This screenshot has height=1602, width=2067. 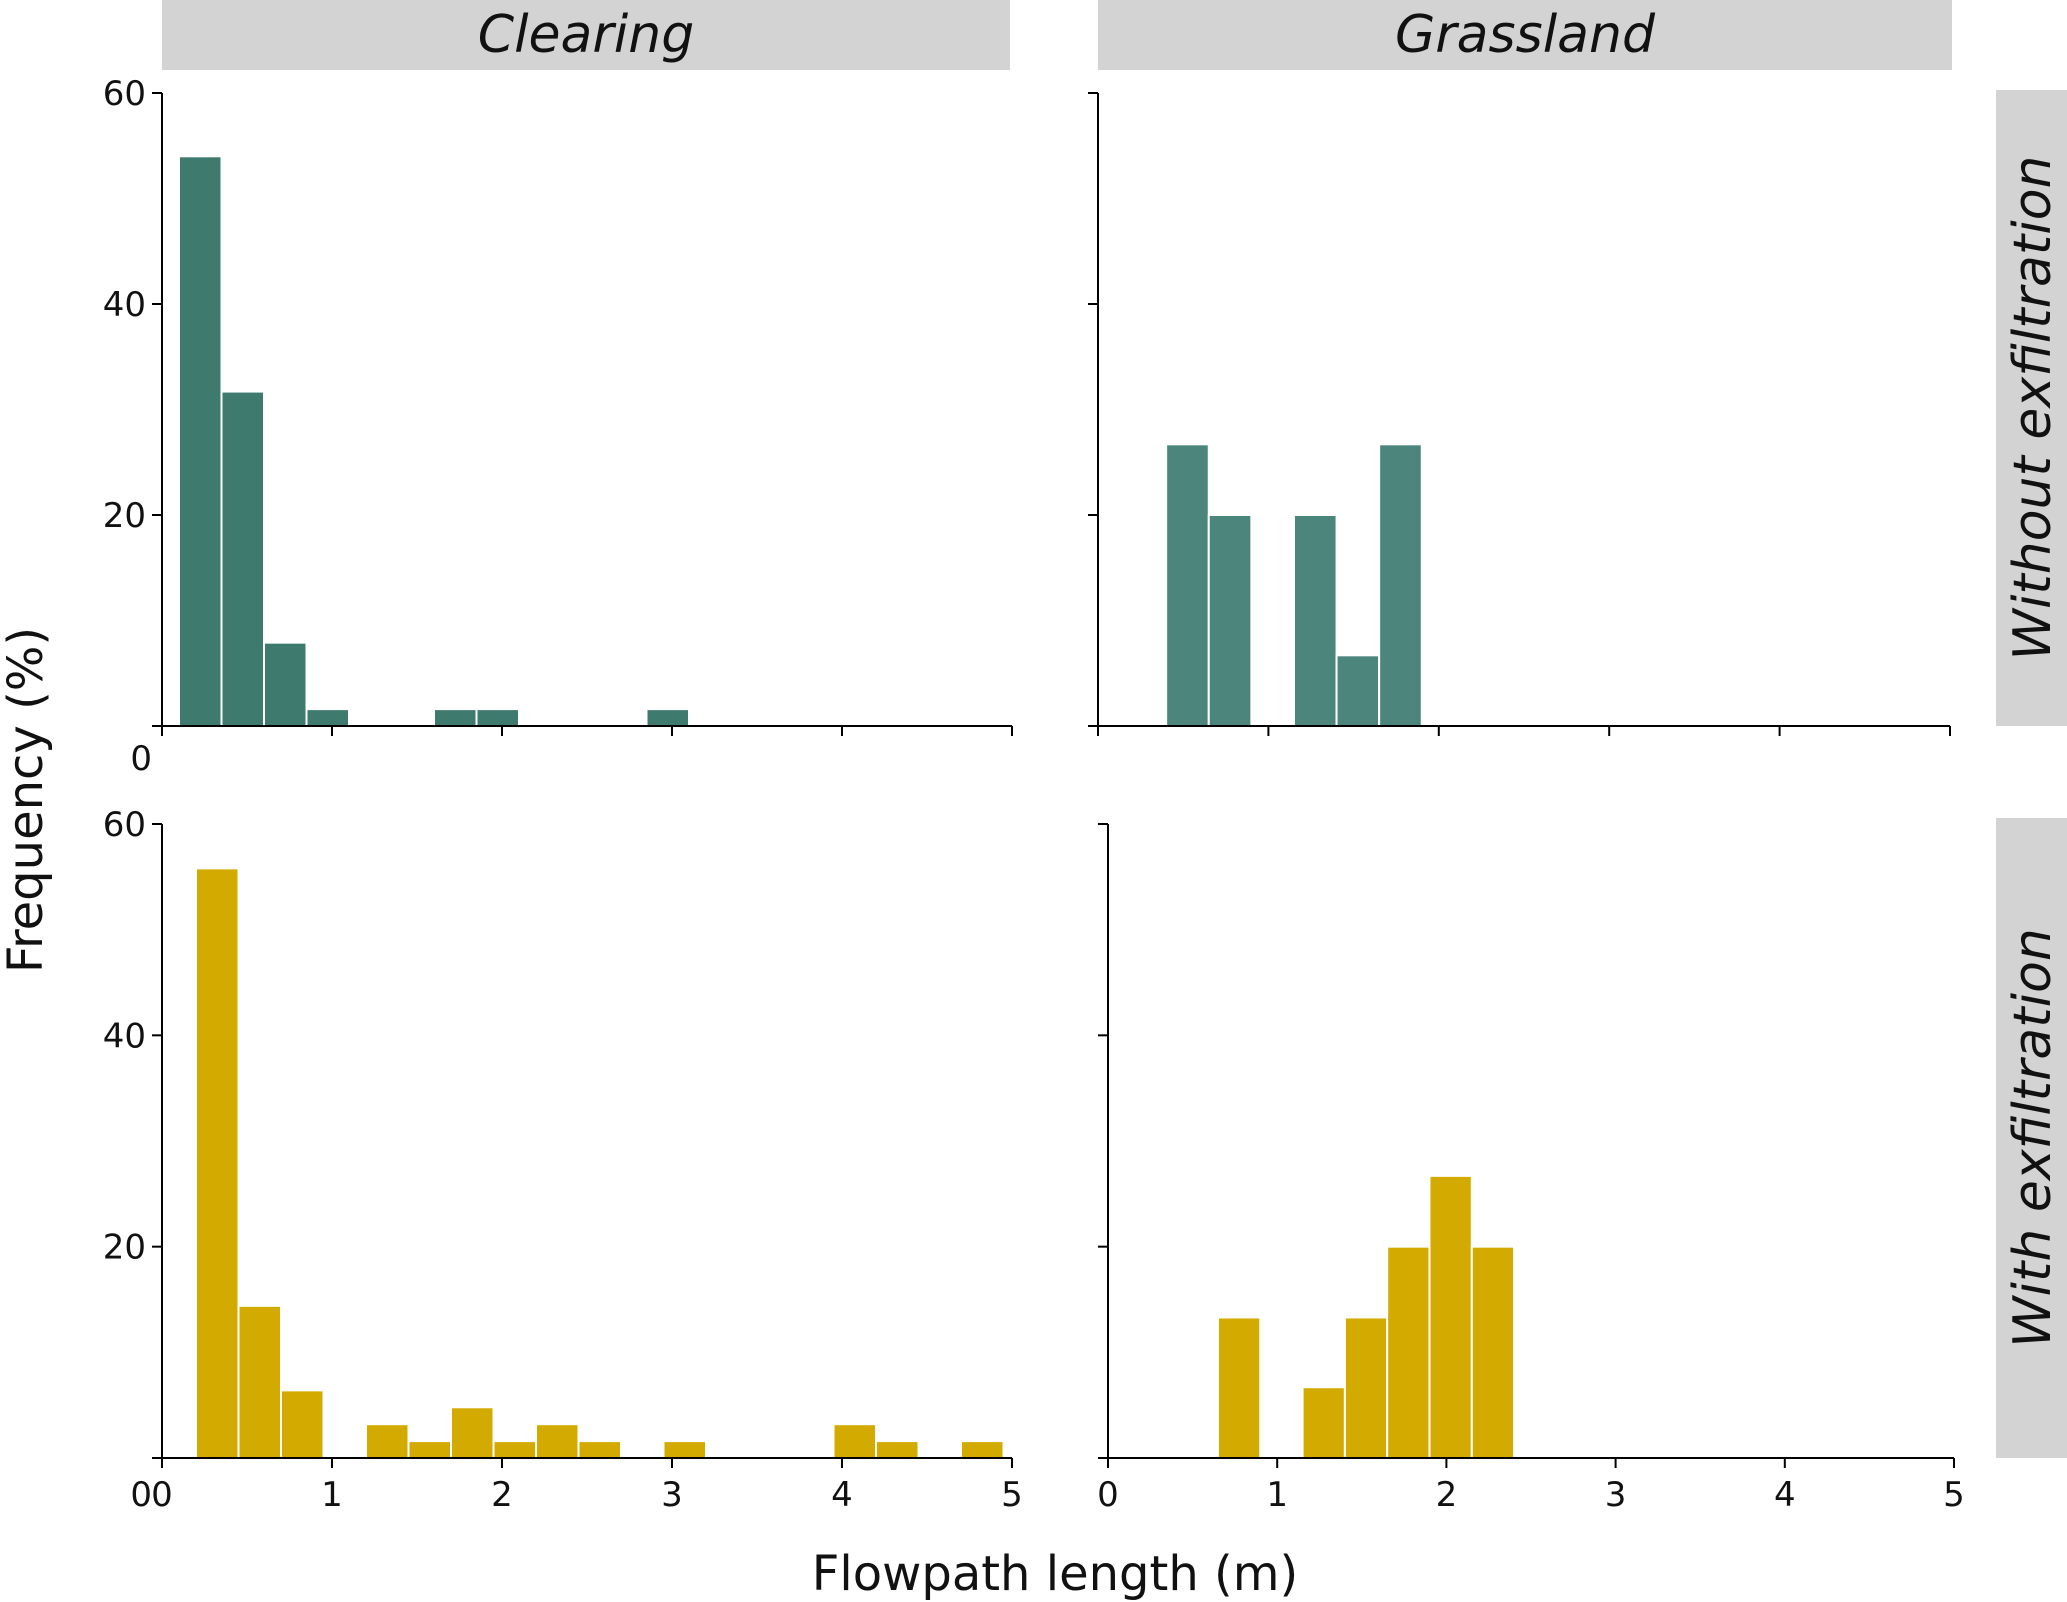 I want to click on column-strip-grassland-bg, so click(x=1525, y=35).